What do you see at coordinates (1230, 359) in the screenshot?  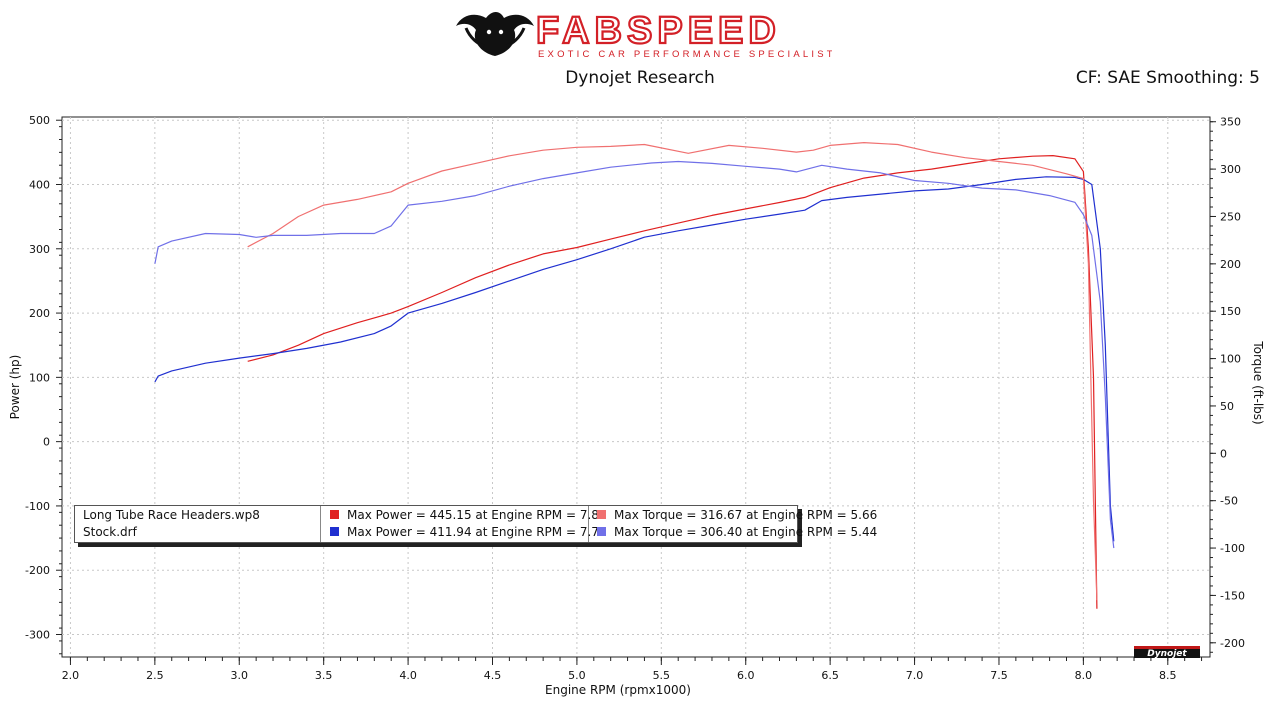 I see `y2-tick-label: 100` at bounding box center [1230, 359].